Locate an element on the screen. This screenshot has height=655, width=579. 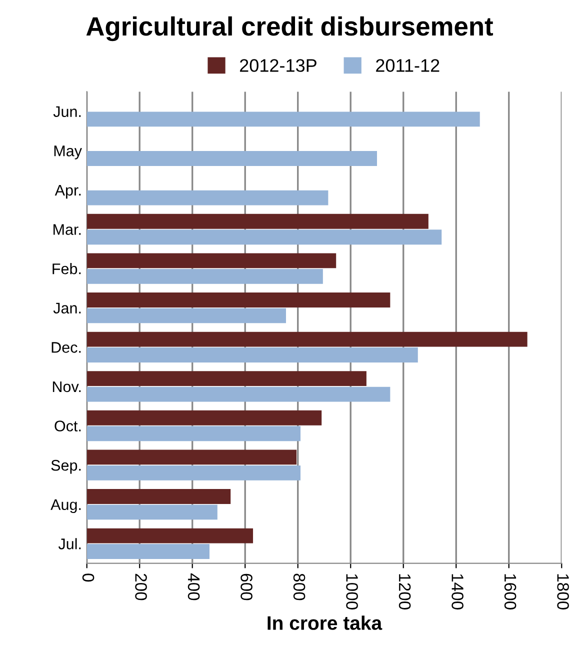
y-tick-label: Aug. is located at coordinates (65, 506).